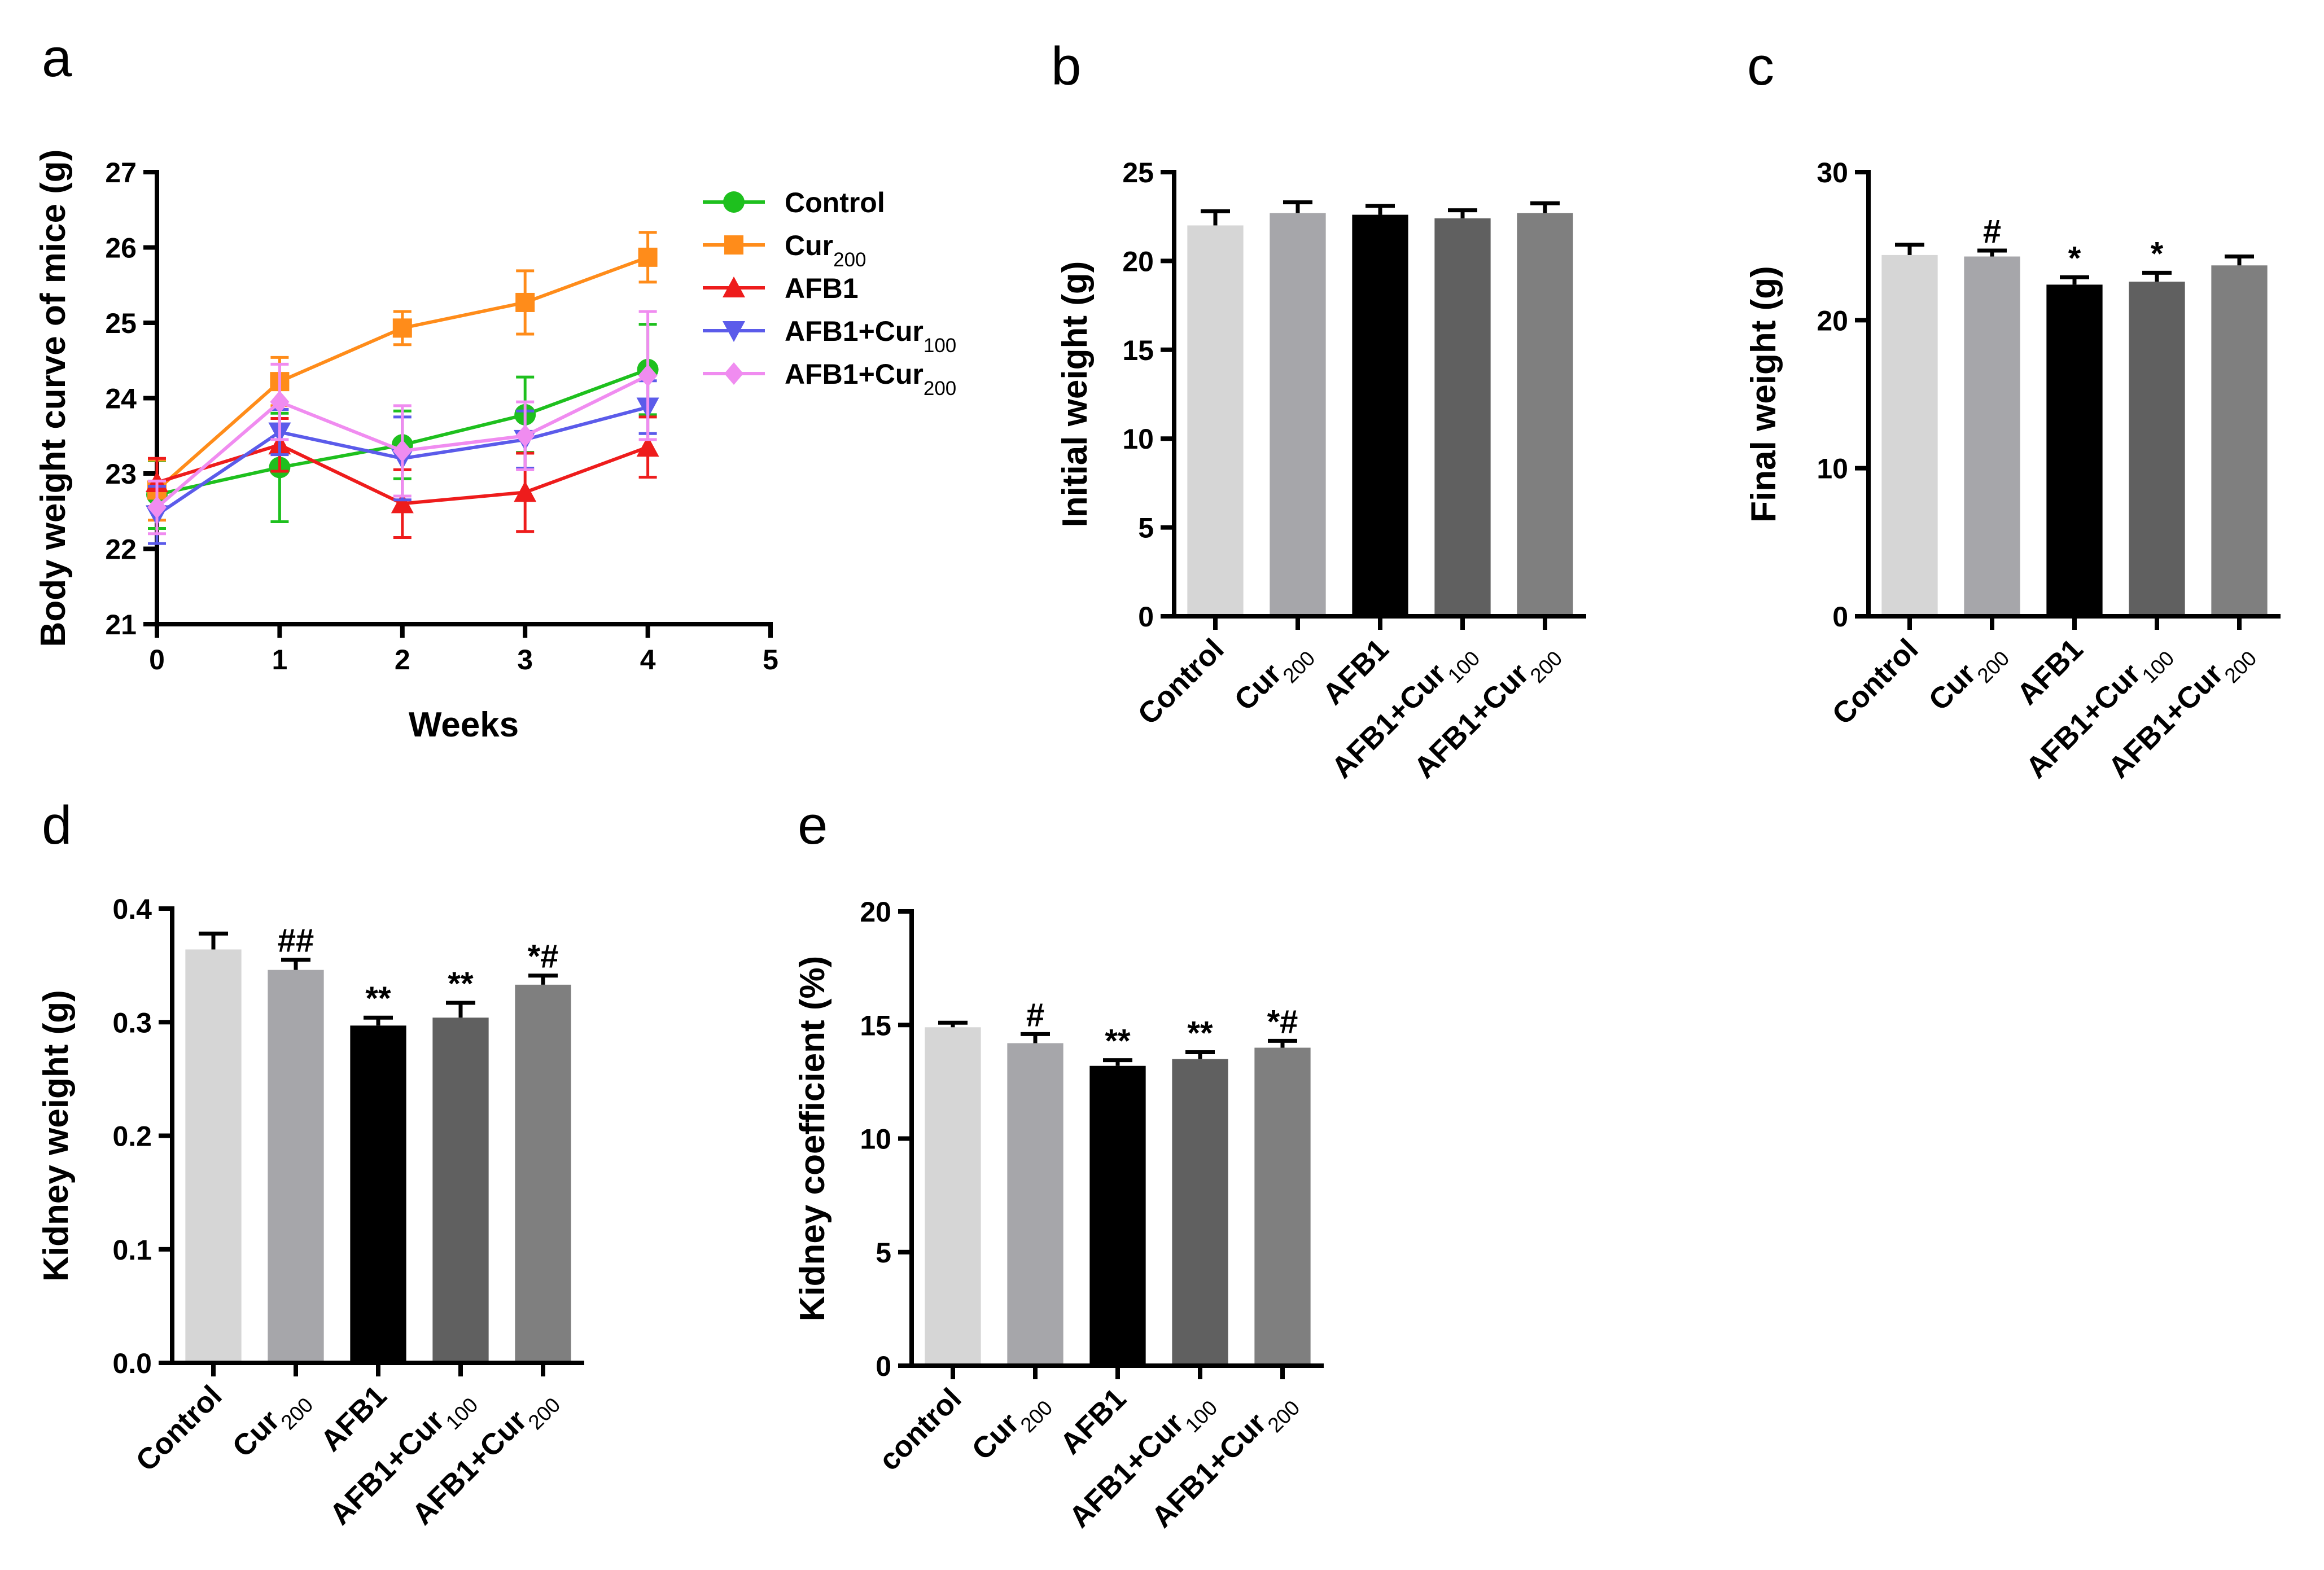  What do you see at coordinates (835, 203) in the screenshot?
I see `legend-label-base: Control` at bounding box center [835, 203].